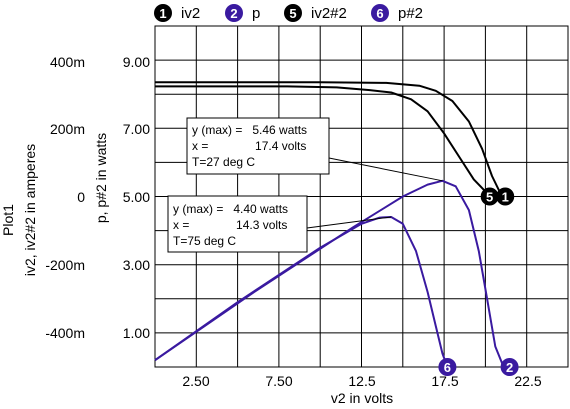  Describe the element at coordinates (136, 265) in the screenshot. I see `y-tick-label-right: 3.00` at that location.